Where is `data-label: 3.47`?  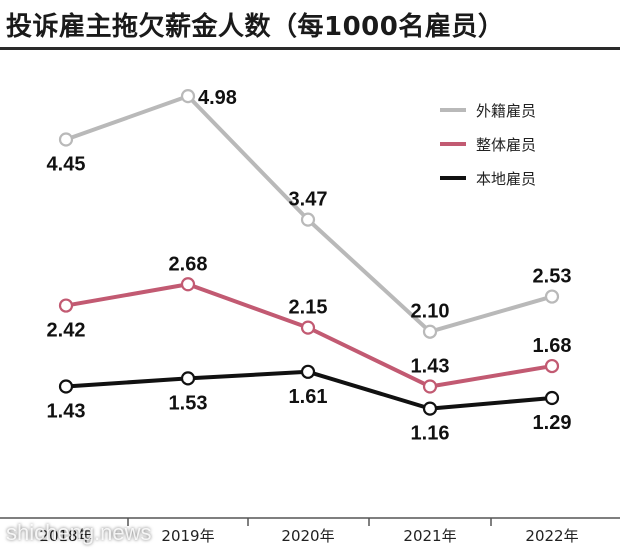
data-label: 3.47 is located at coordinates (308, 200).